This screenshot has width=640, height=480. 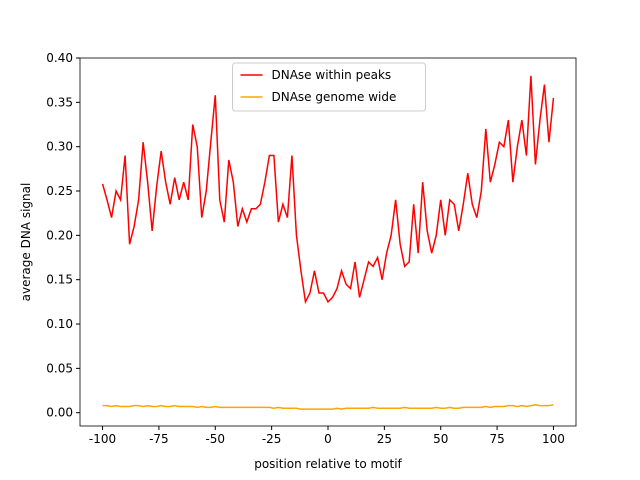 What do you see at coordinates (59, 147) in the screenshot?
I see `y-tick-label: 0.30` at bounding box center [59, 147].